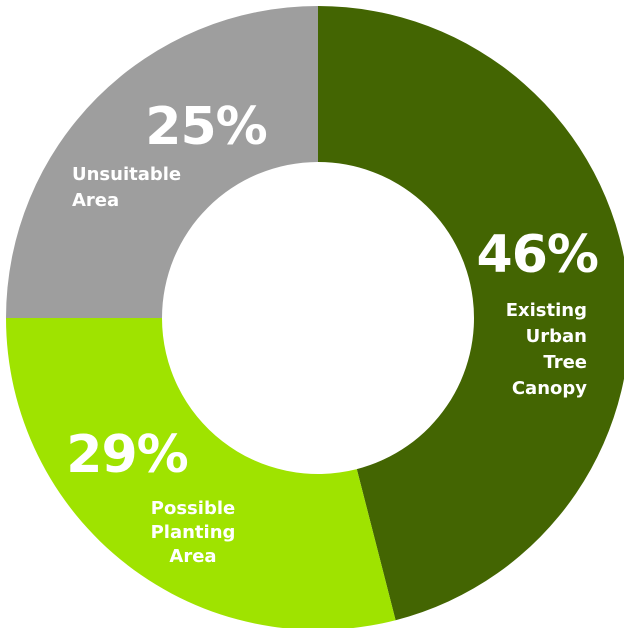  What do you see at coordinates (126, 174) in the screenshot?
I see `slice-category-label-line: Unsuitable` at bounding box center [126, 174].